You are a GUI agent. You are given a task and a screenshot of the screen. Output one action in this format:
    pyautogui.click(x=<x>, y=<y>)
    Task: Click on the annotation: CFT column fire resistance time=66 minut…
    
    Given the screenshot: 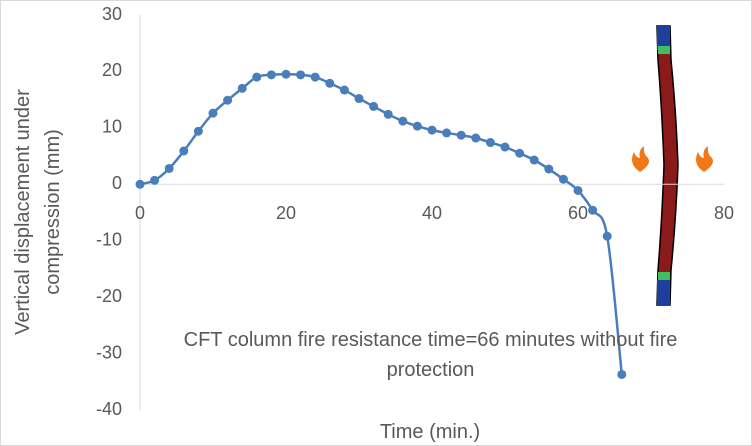 What is the action you would take?
    pyautogui.click(x=430, y=355)
    